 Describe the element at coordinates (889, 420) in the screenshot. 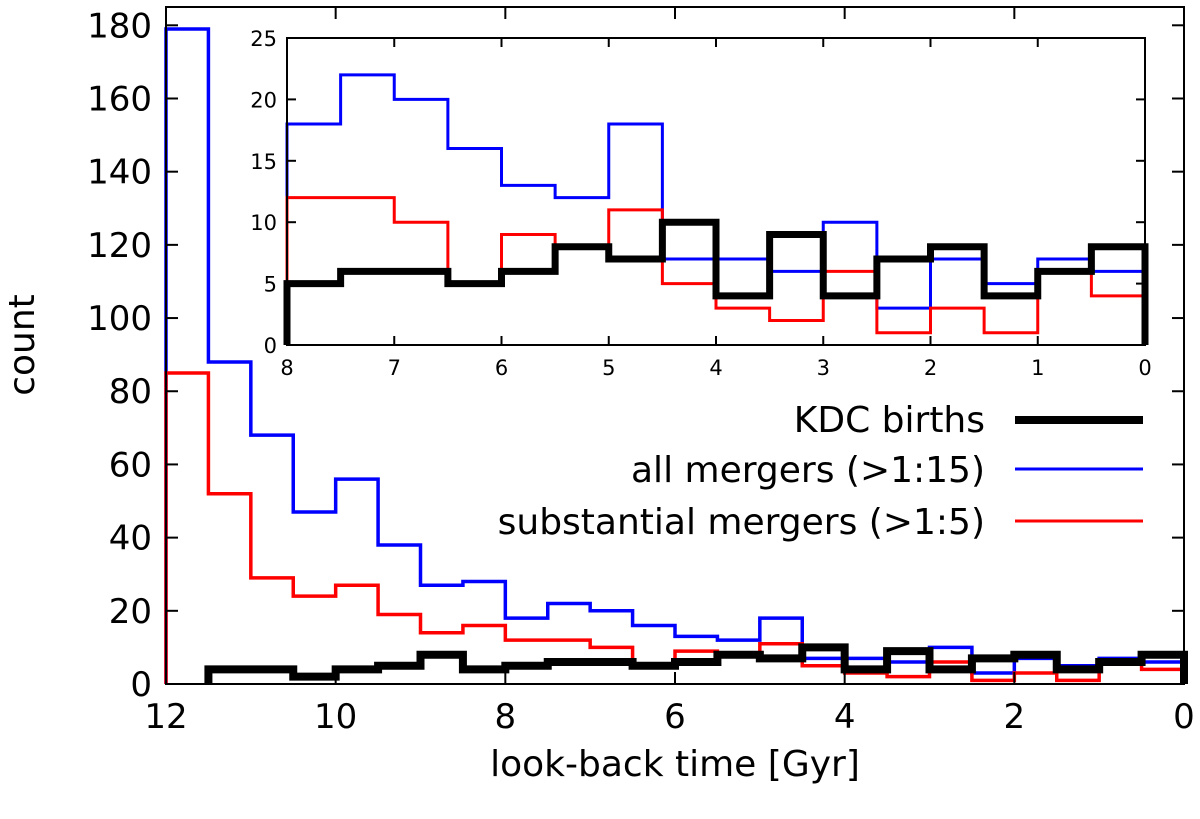

I see `legend-label-kdc-births: KDC births` at that location.